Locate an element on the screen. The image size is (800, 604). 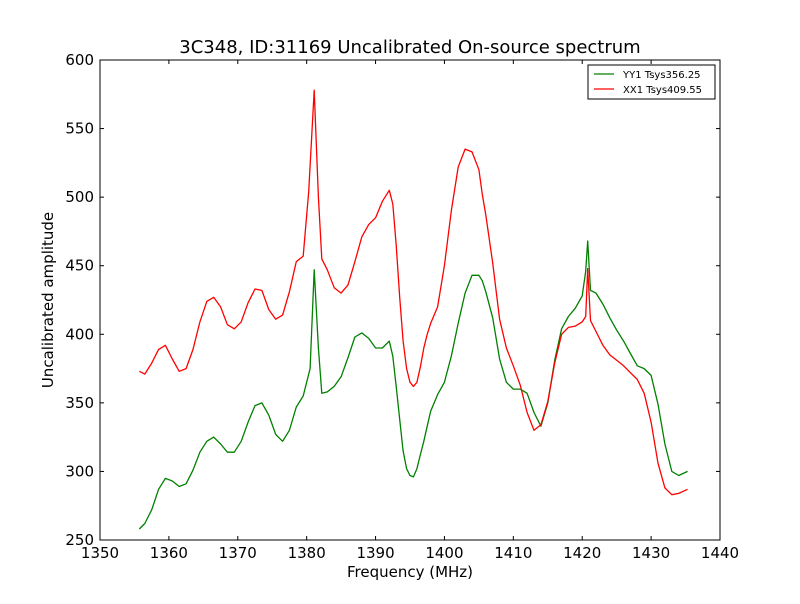
x-axis-label: Frequency (MHz) is located at coordinates (410, 572).